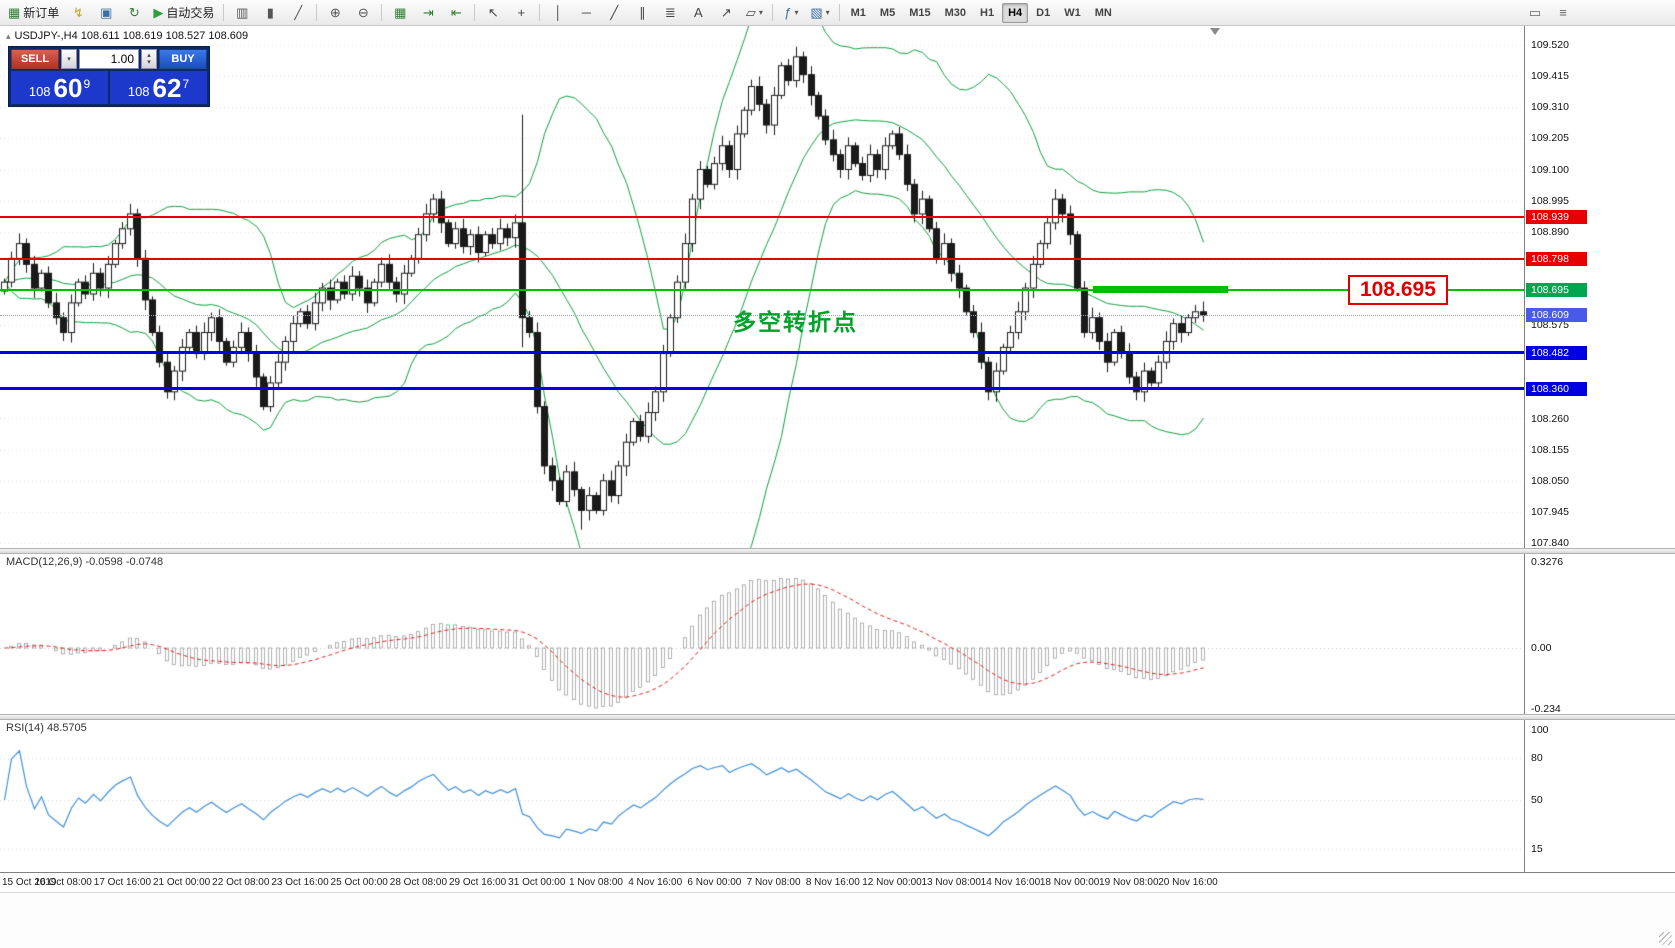  Describe the element at coordinates (456, 13) in the screenshot. I see `chart-shift-button: ⇤` at that location.